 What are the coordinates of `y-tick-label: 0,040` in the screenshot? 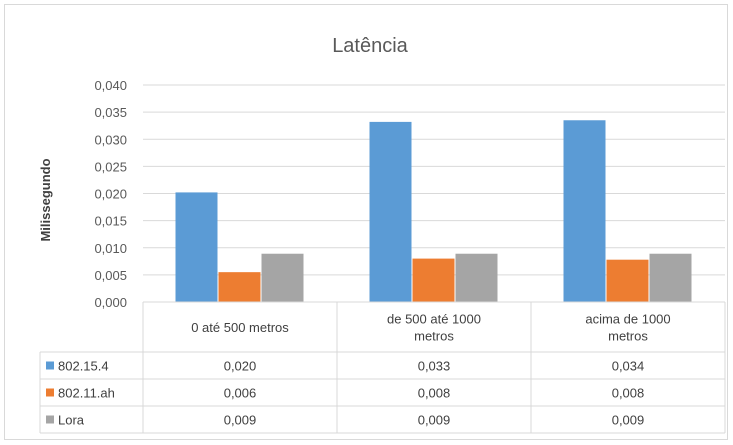 It's located at (110, 85).